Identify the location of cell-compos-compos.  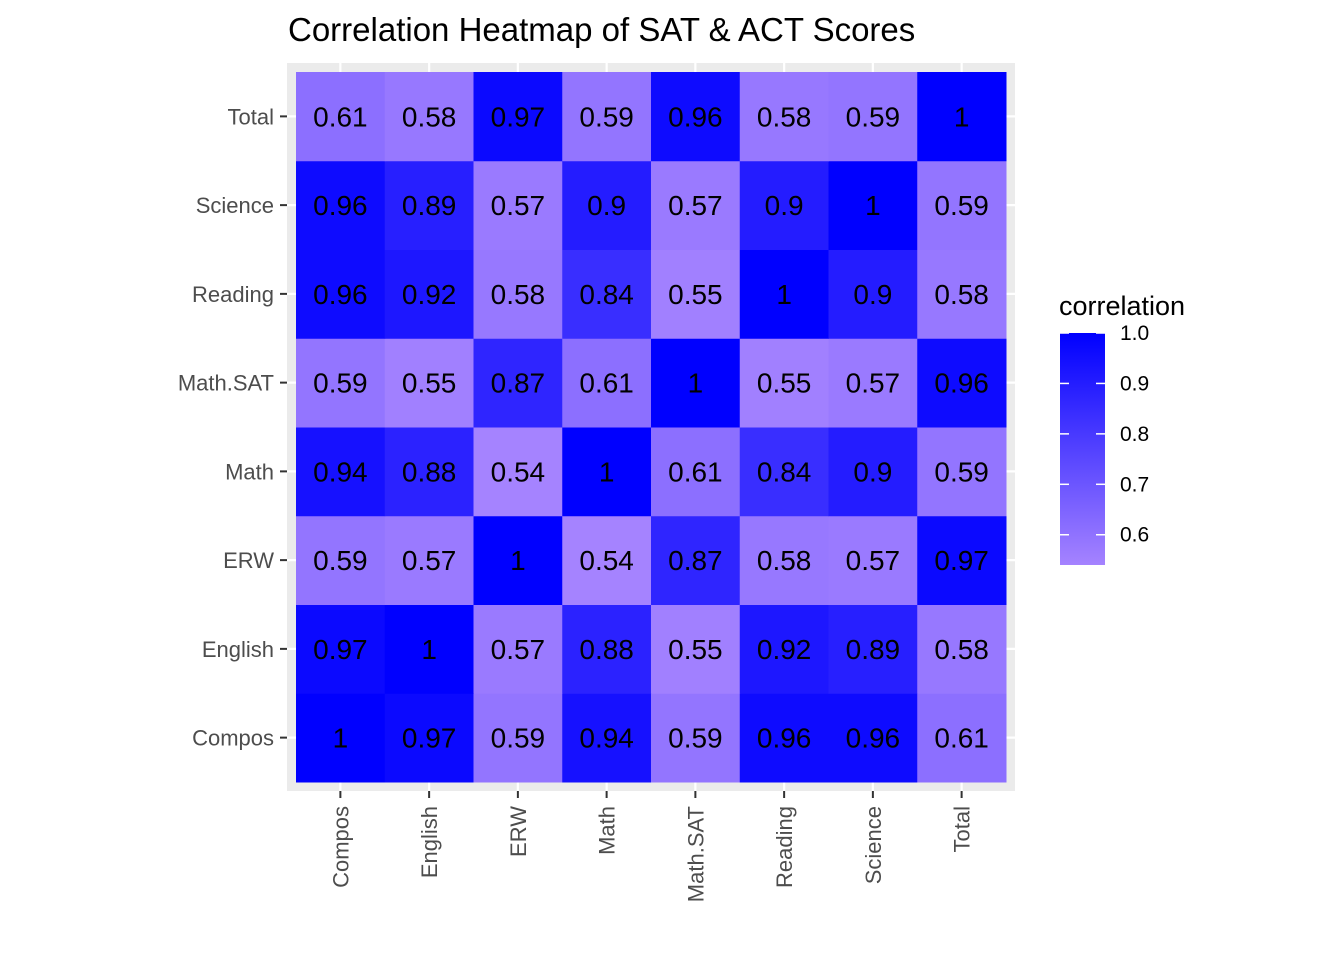
(341, 738).